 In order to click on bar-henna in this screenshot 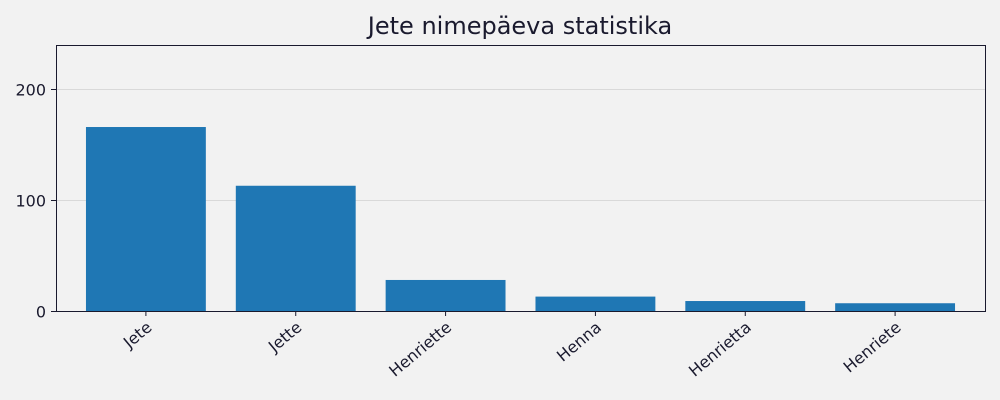, I will do `click(595, 303)`.